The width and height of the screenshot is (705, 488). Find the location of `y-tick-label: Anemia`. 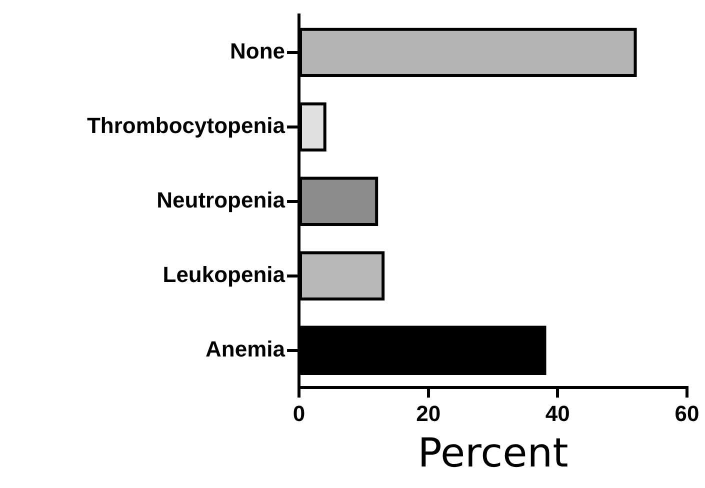

y-tick-label: Anemia is located at coordinates (246, 349).